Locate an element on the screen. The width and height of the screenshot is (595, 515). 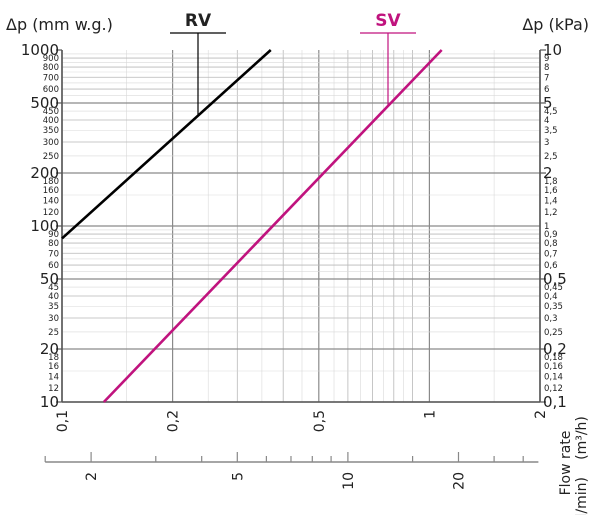
right-tick-label-minor: 3 is located at coordinates (546, 143).